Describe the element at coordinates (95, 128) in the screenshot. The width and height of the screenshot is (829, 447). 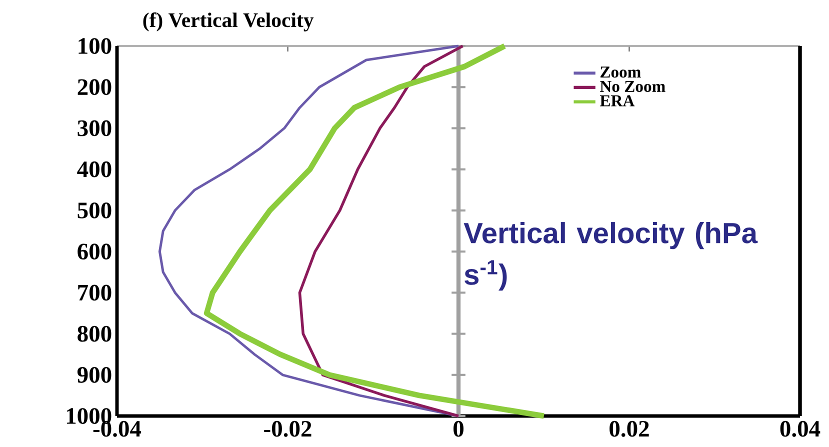
I see `y-tick-label: 300` at that location.